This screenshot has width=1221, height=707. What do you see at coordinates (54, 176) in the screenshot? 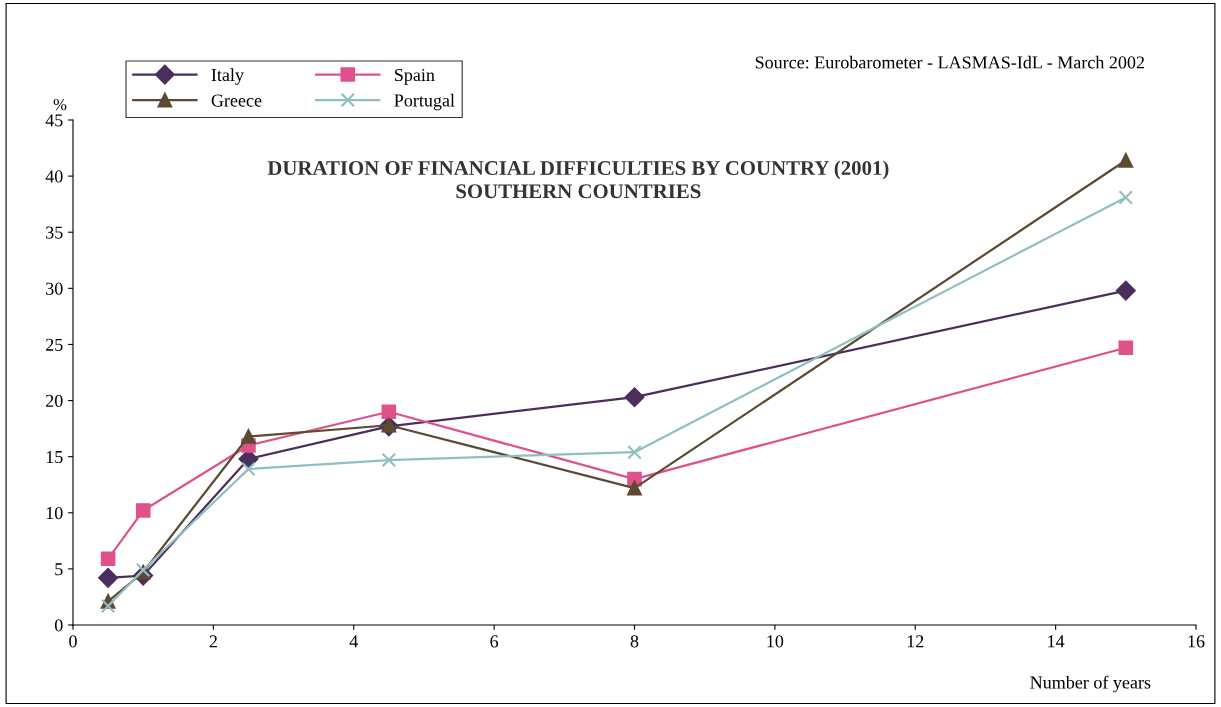
I see `y-tick-label: 40` at bounding box center [54, 176].